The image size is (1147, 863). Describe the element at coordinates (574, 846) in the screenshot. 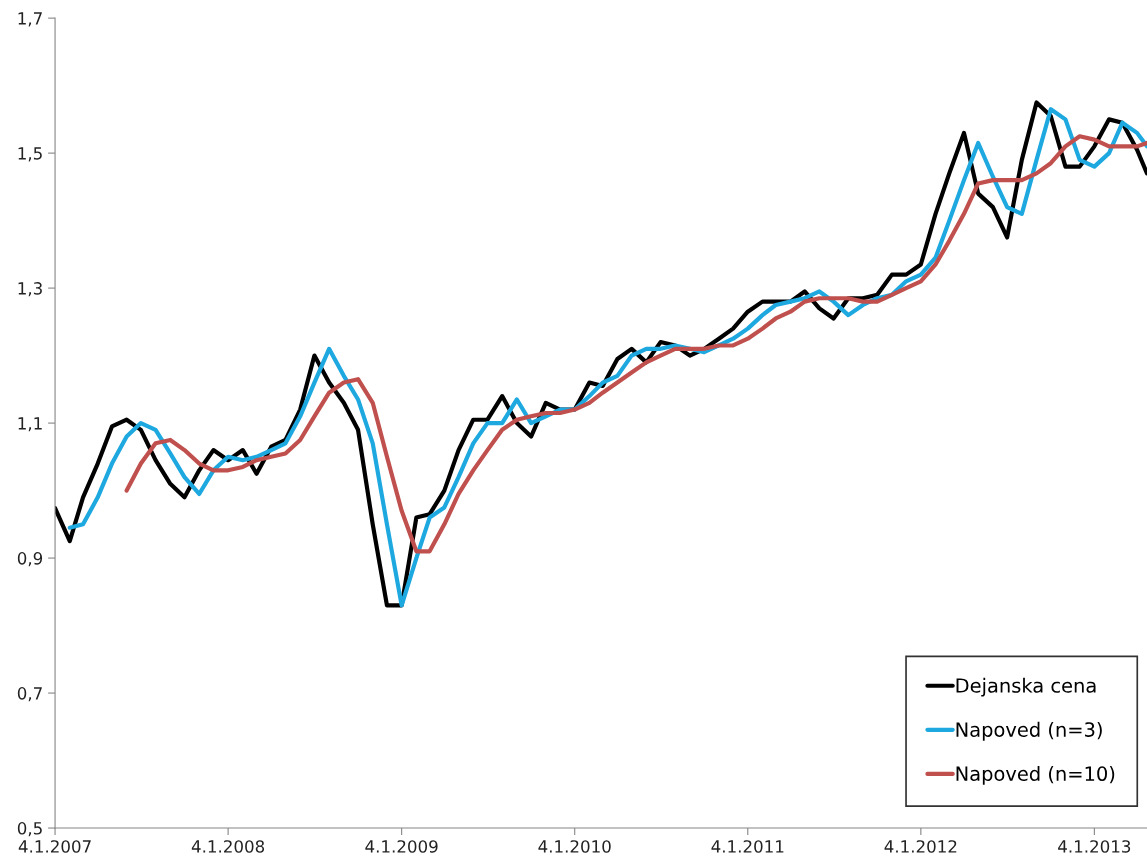

I see `x-tick-label: 4.1.2010` at that location.